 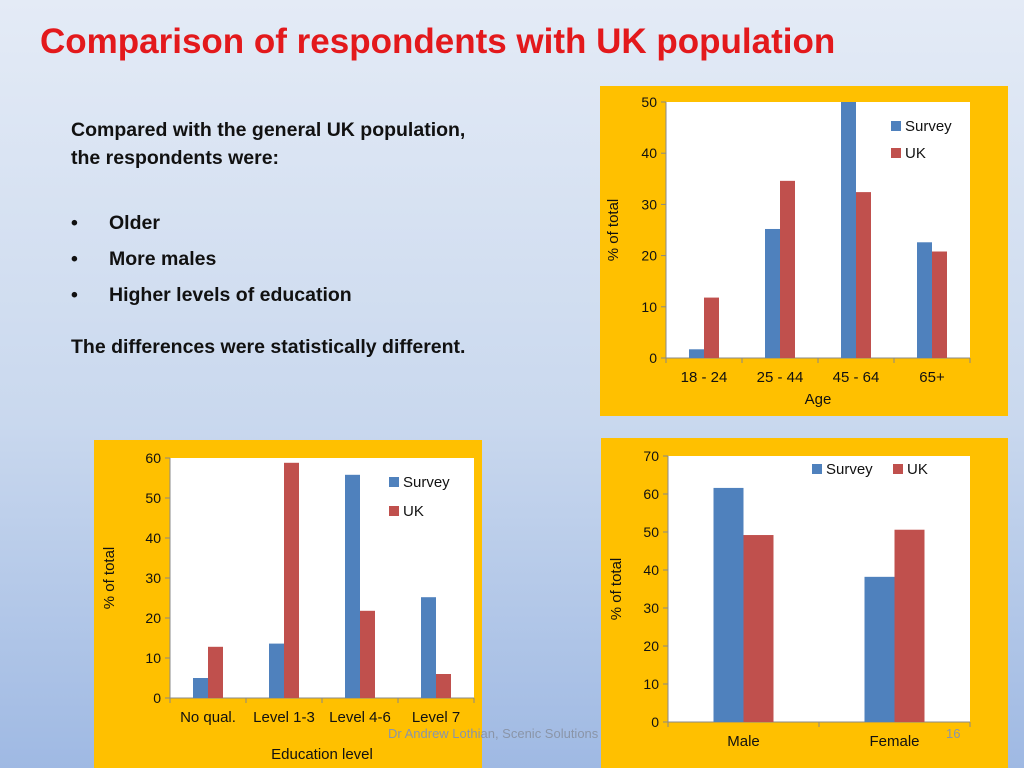 What do you see at coordinates (932, 377) in the screenshot?
I see `x-tick-label: 65+` at bounding box center [932, 377].